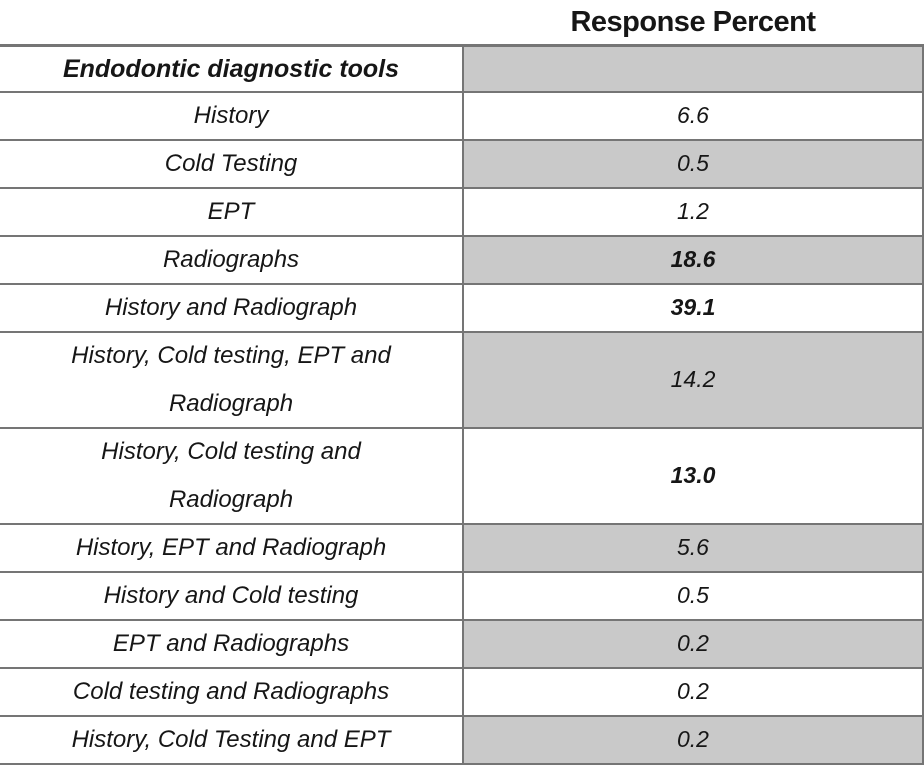 The image size is (924, 768). I want to click on table-row: History and Cold testing 0.5, so click(461, 597).